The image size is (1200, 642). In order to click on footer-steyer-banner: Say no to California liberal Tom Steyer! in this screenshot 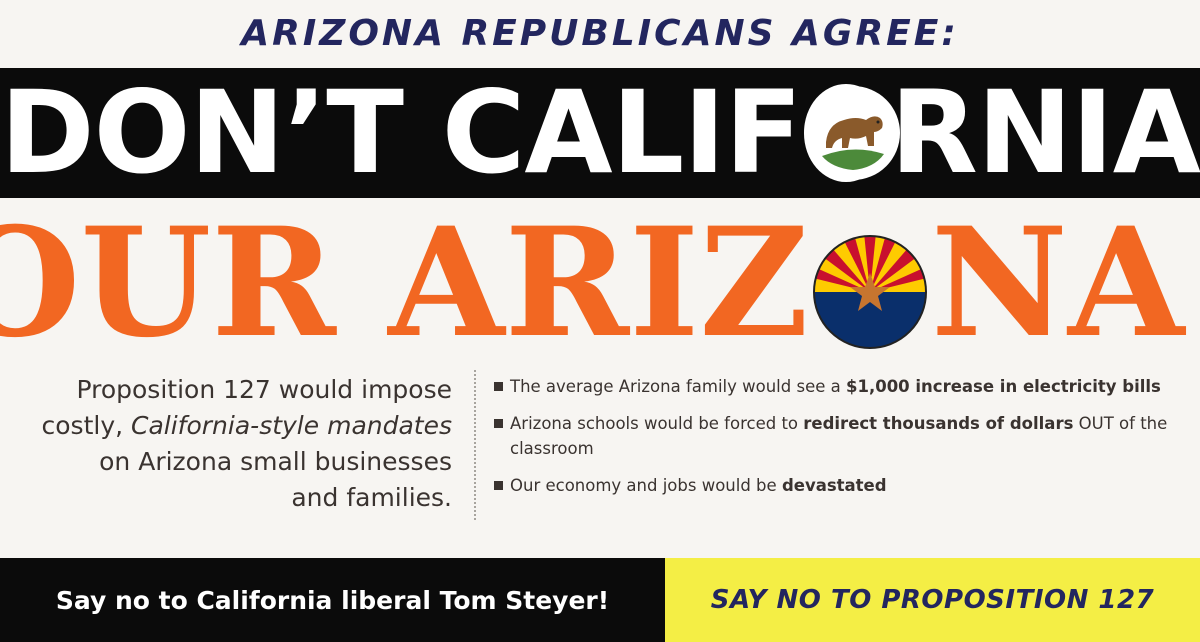, I will do `click(332, 600)`.